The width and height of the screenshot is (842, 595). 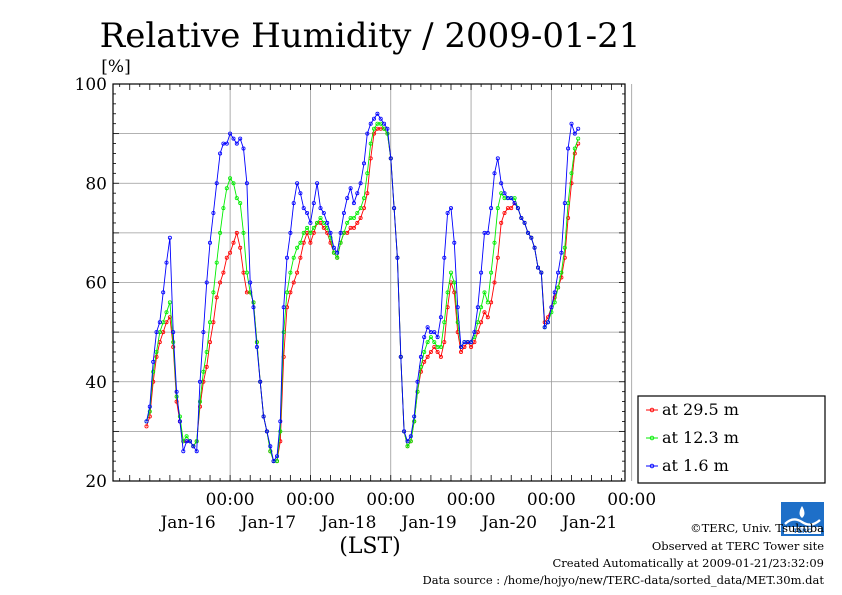 I want to click on y-tick-label: 20, so click(x=96, y=482).